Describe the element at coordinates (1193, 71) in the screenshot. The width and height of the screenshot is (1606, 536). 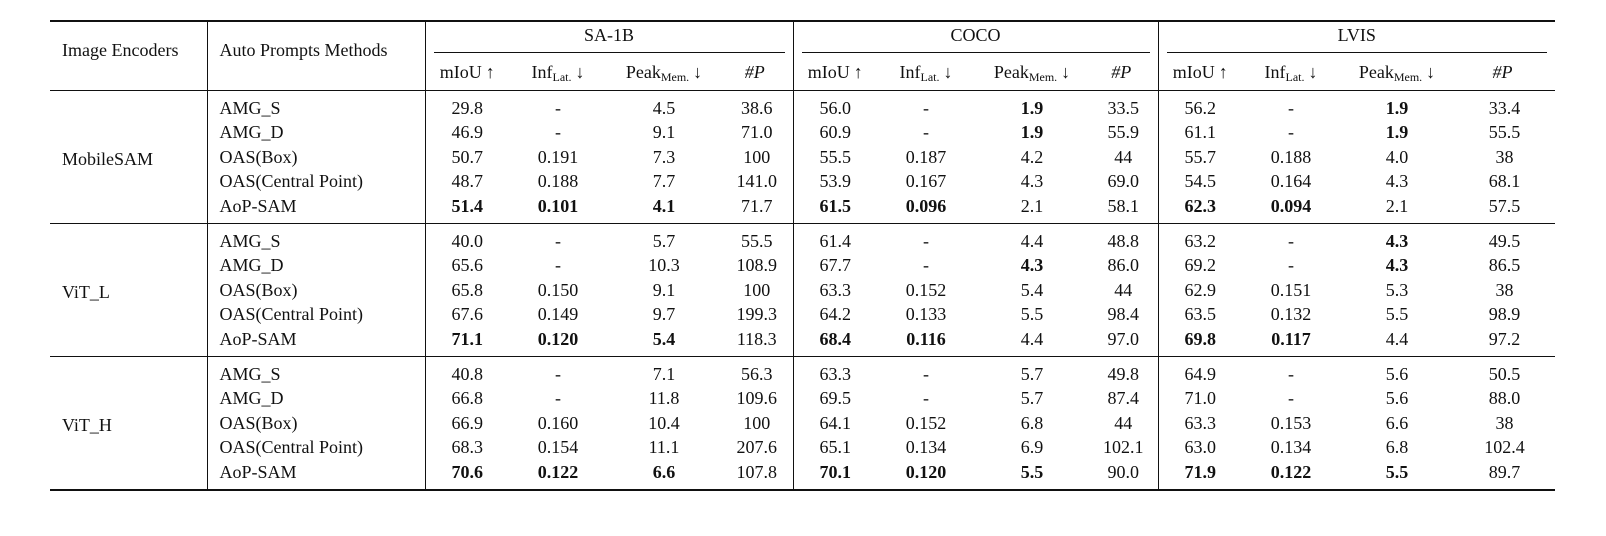
I see `metric-name: mIoU` at that location.